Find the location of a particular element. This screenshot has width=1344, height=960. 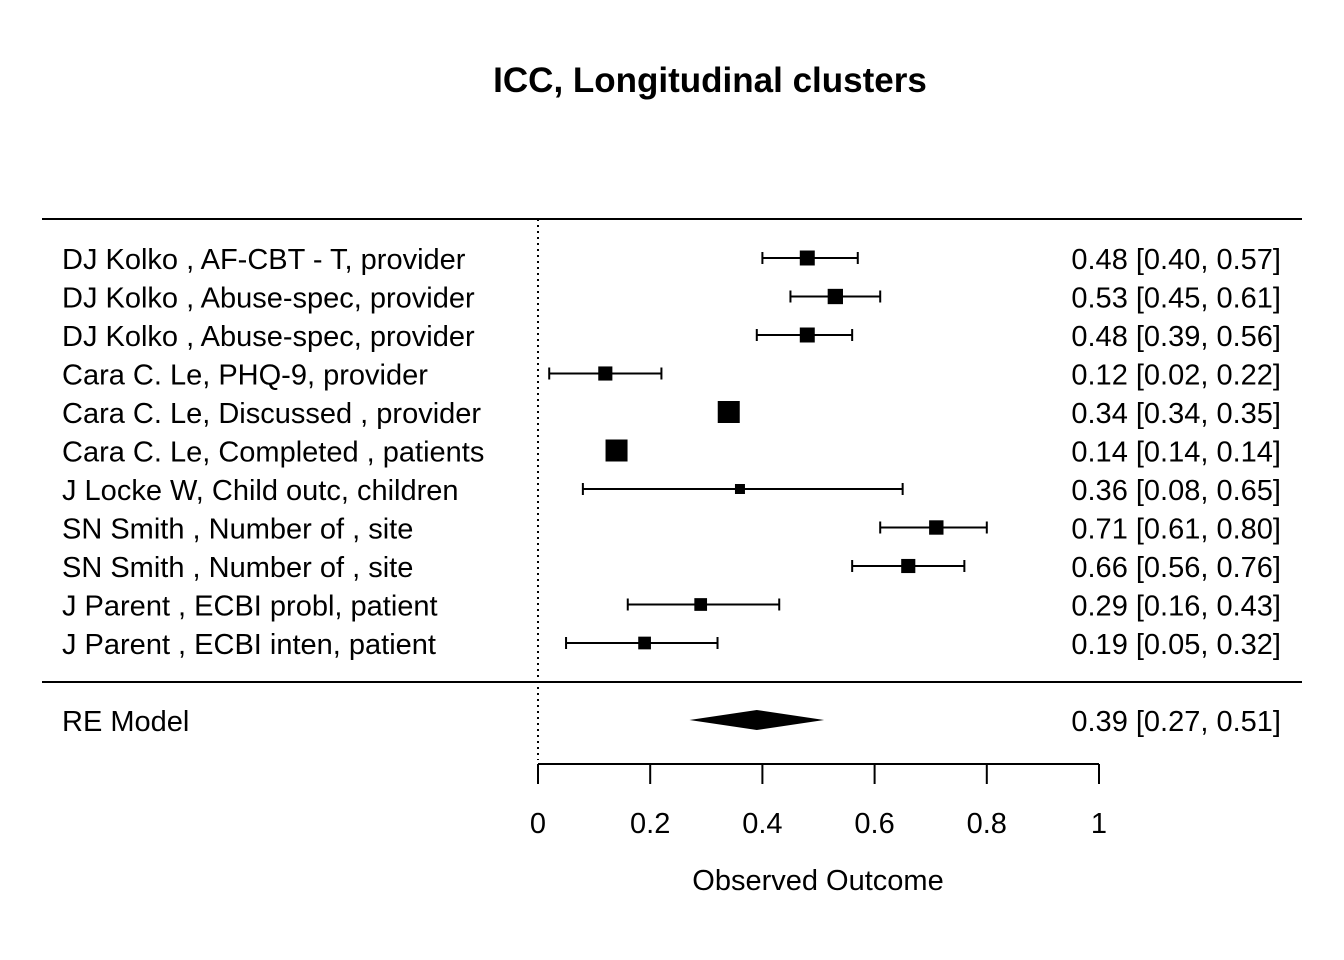

study-label: Cara C. Le, Completed , patients is located at coordinates (273, 453).